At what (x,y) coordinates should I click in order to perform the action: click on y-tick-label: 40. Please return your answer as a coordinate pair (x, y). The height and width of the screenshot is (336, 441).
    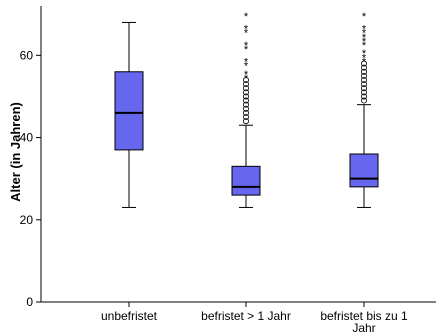
    Looking at the image, I should click on (27, 138).